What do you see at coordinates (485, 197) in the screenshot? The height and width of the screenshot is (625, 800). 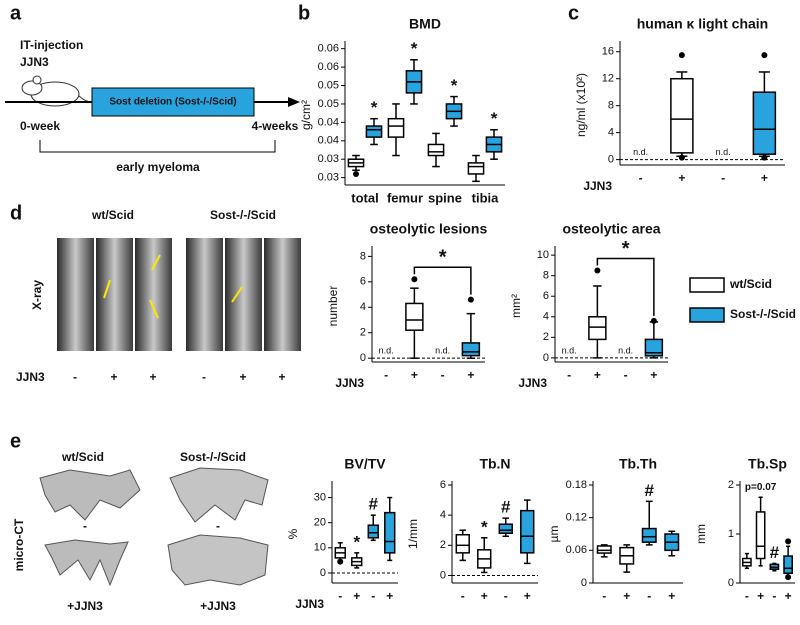 I see `x-tick-label: tibia` at bounding box center [485, 197].